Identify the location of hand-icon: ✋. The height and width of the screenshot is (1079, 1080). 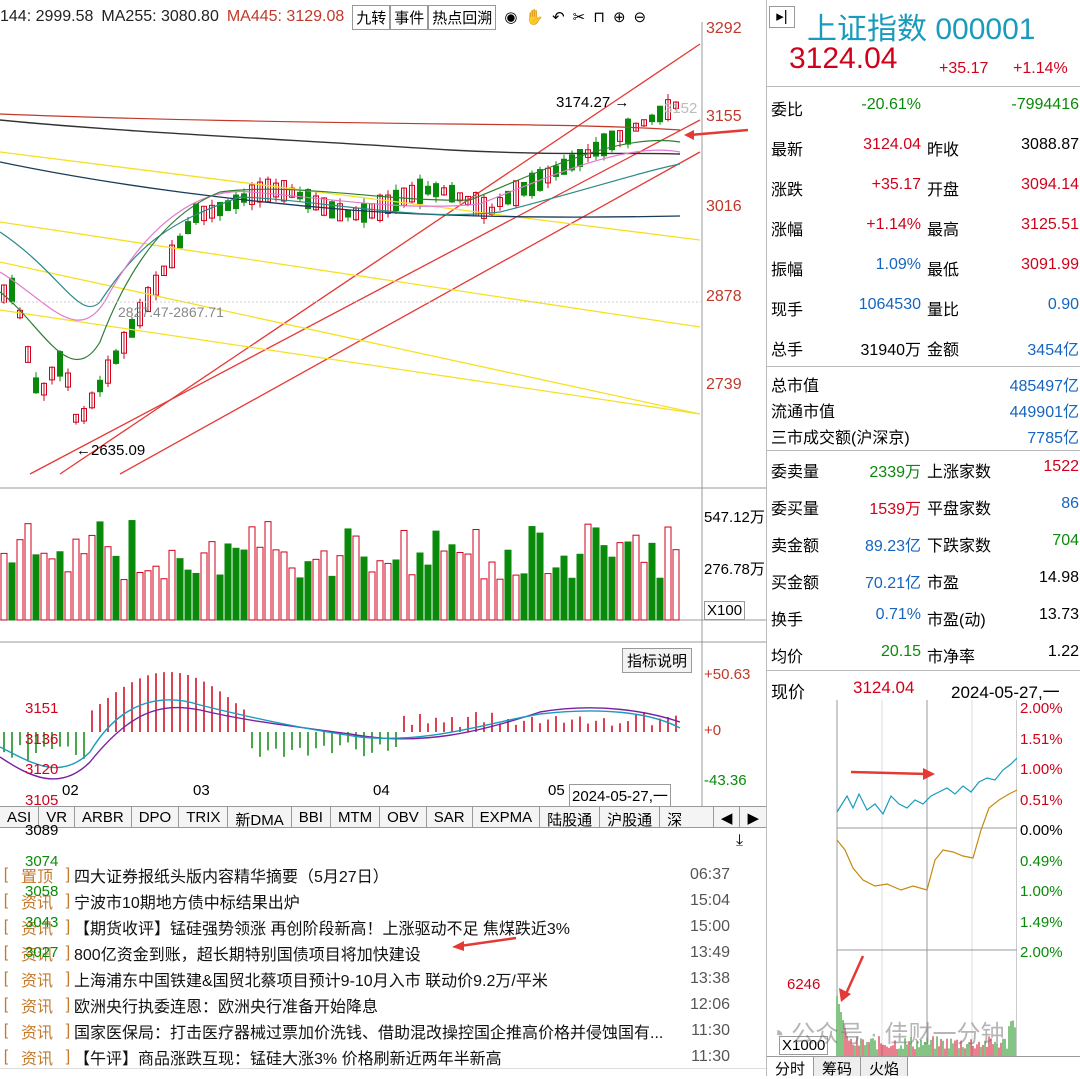
(535, 17).